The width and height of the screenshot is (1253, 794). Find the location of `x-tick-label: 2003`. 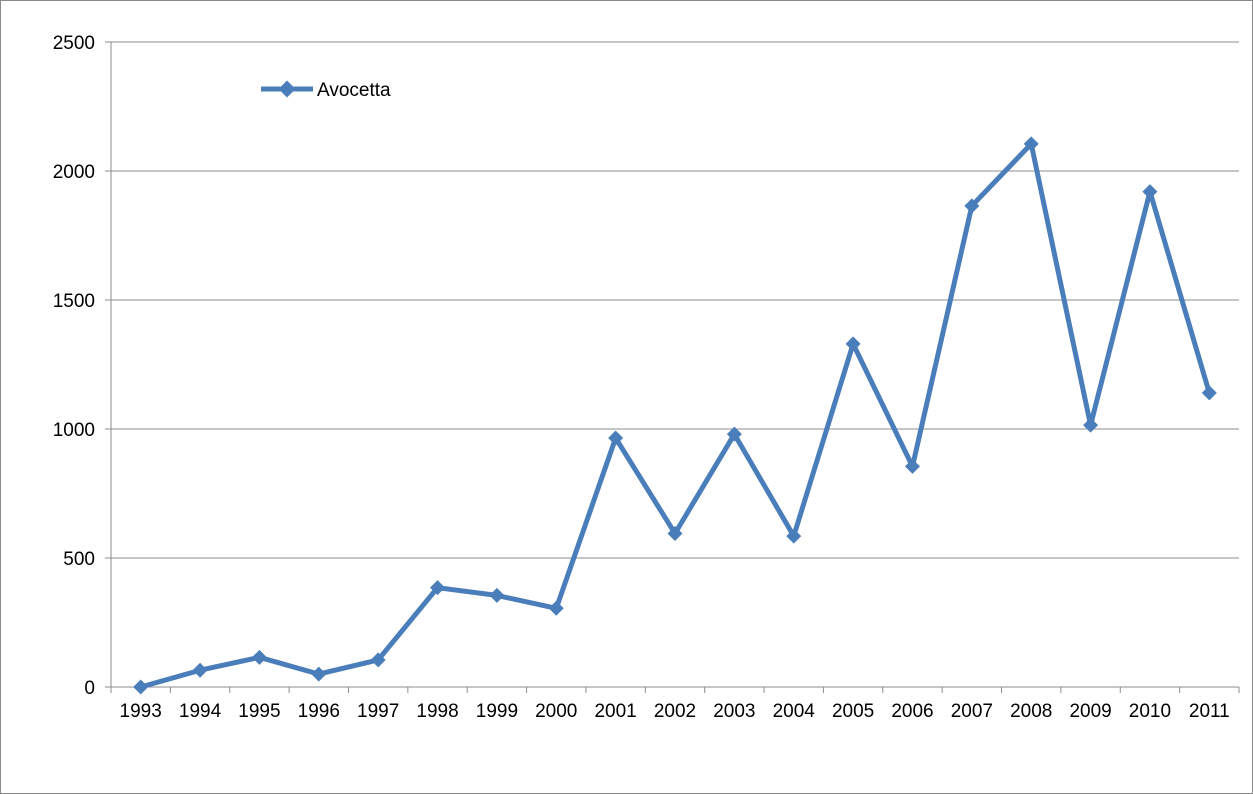

x-tick-label: 2003 is located at coordinates (734, 711).